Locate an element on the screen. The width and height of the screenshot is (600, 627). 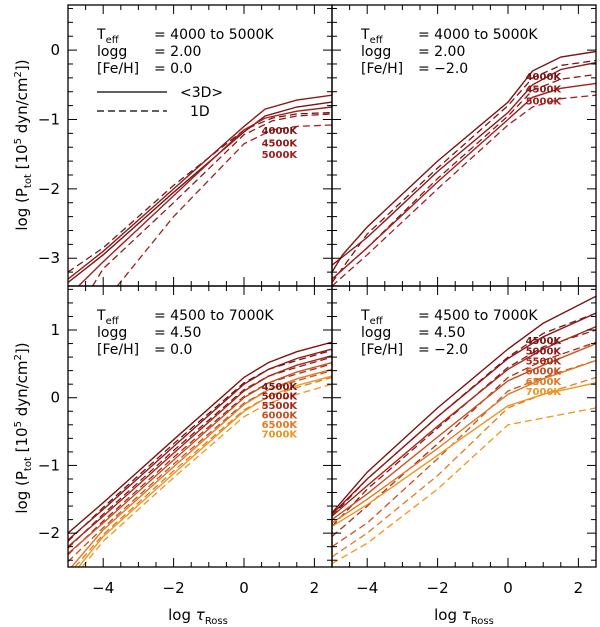
series-line-3d-6000K is located at coordinates (200, 458).